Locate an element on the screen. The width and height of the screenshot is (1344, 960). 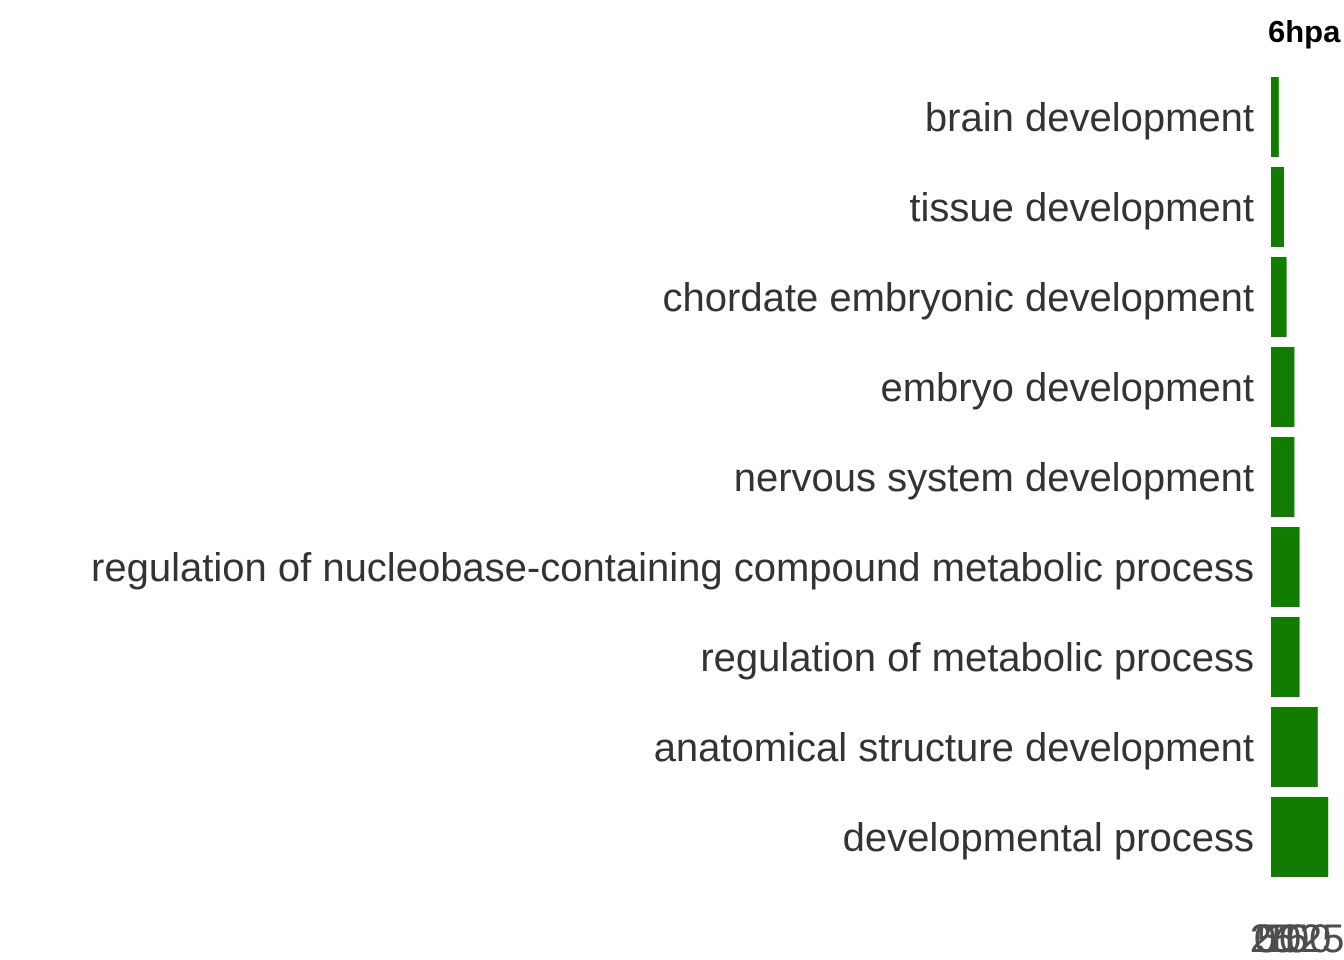
x-tick-label-2: 50 is located at coordinates (1279, 938).